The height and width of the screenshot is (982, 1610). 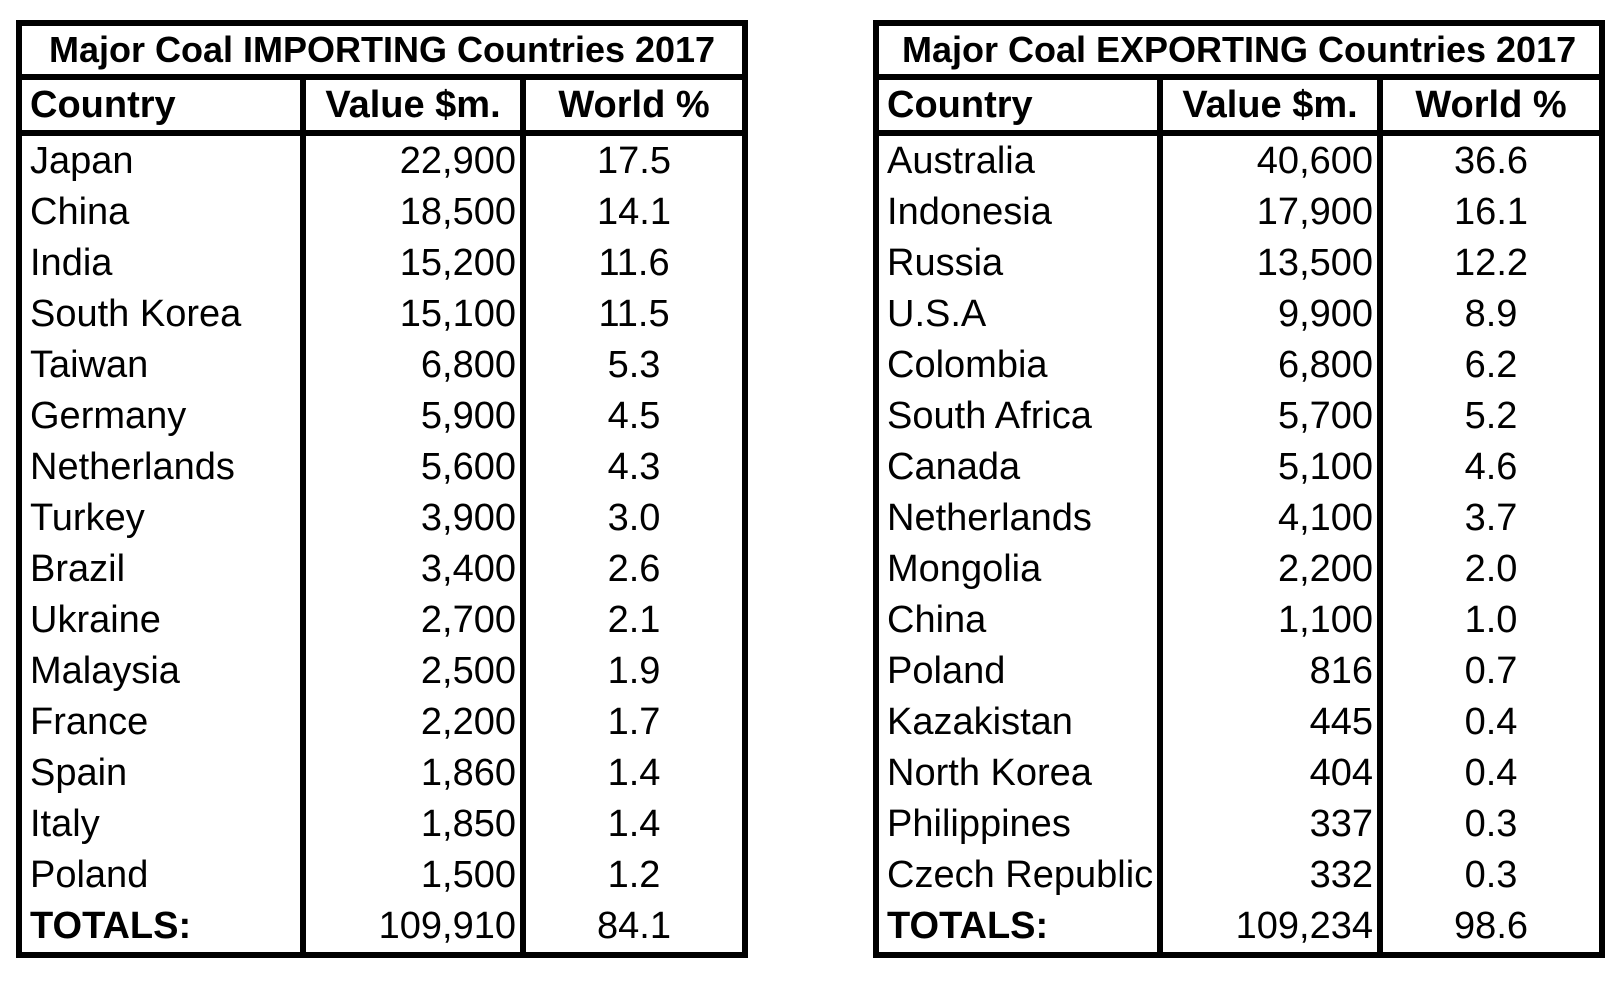 I want to click on value-cell: 1,860, so click(x=411, y=773).